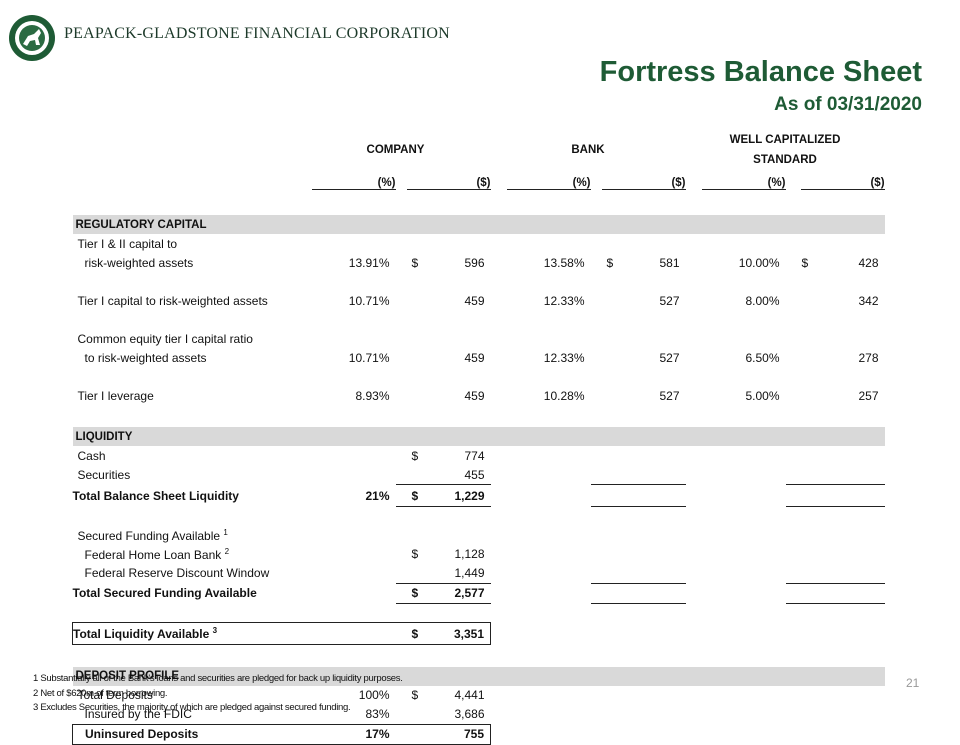  What do you see at coordinates (848, 104) in the screenshot?
I see `subtitle: As of 03/31/2020` at bounding box center [848, 104].